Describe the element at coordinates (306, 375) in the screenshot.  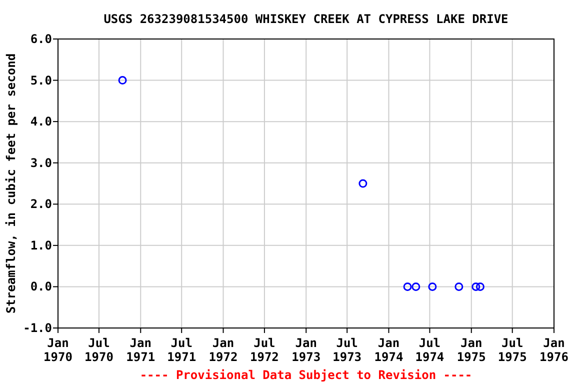
I see `text: ---- Provisional Data Subject to Revision ----` at that location.